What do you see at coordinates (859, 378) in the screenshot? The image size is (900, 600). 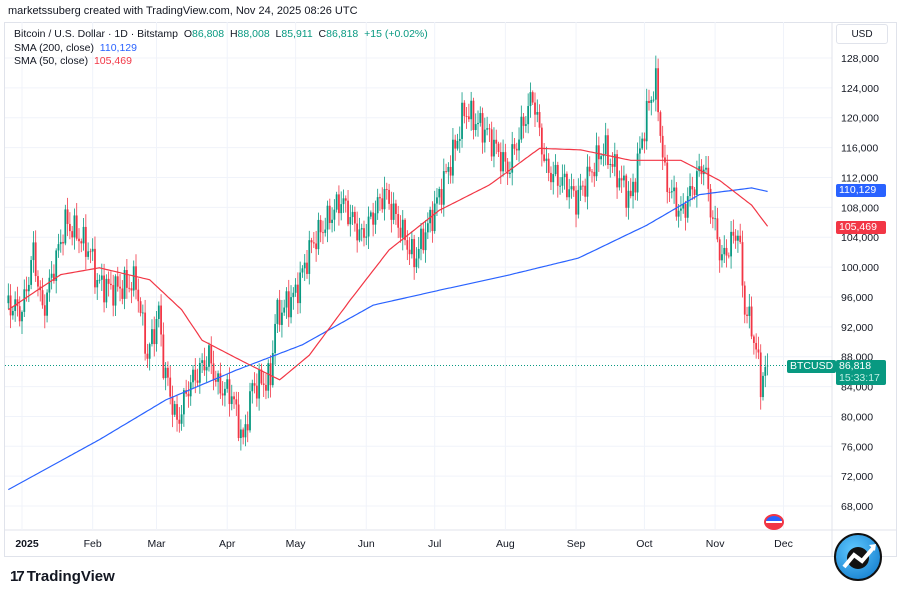 I see `bar-countdown: 15:33:17` at bounding box center [859, 378].